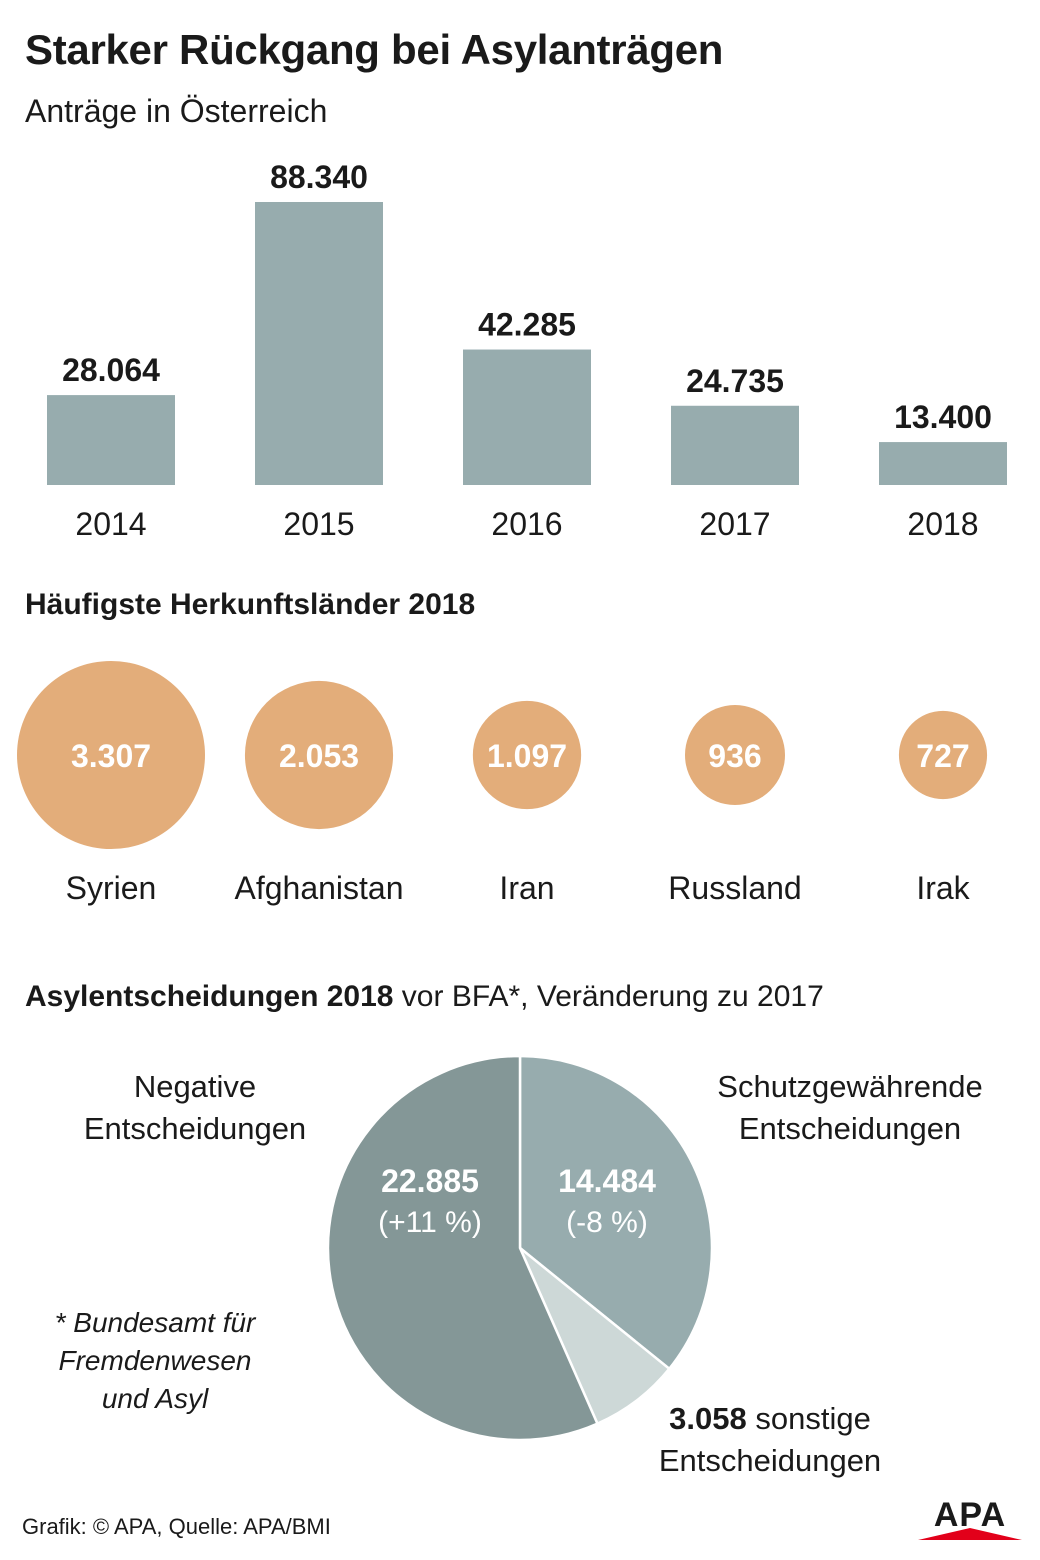 Image resolution: width=1040 pixels, height=1560 pixels. Describe the element at coordinates (942, 524) in the screenshot. I see `bar-category-label: 2018` at that location.